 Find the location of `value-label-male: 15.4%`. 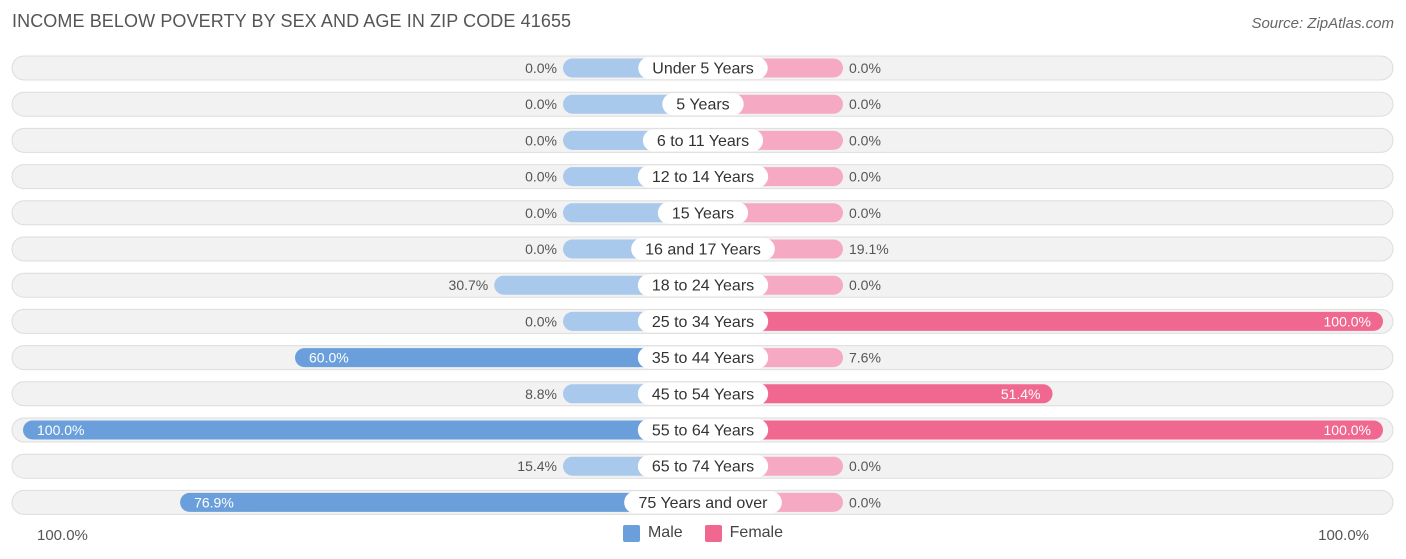

value-label-male: 15.4% is located at coordinates (537, 466).